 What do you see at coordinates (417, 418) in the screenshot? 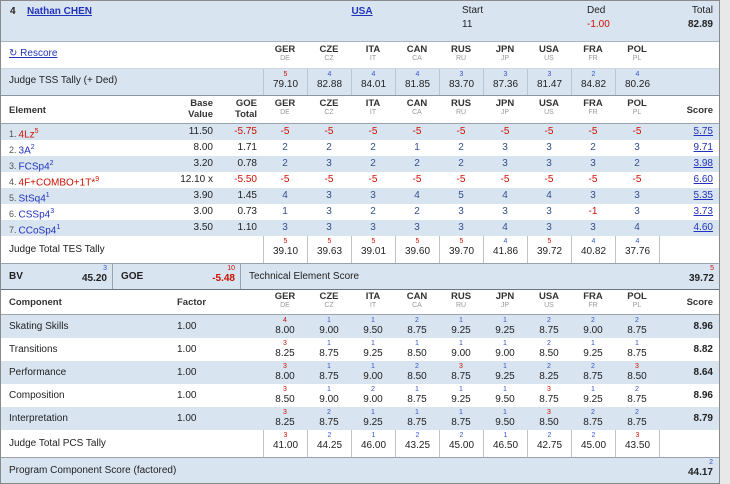
I see `judge-component-cell: 1 8.75` at bounding box center [417, 418].